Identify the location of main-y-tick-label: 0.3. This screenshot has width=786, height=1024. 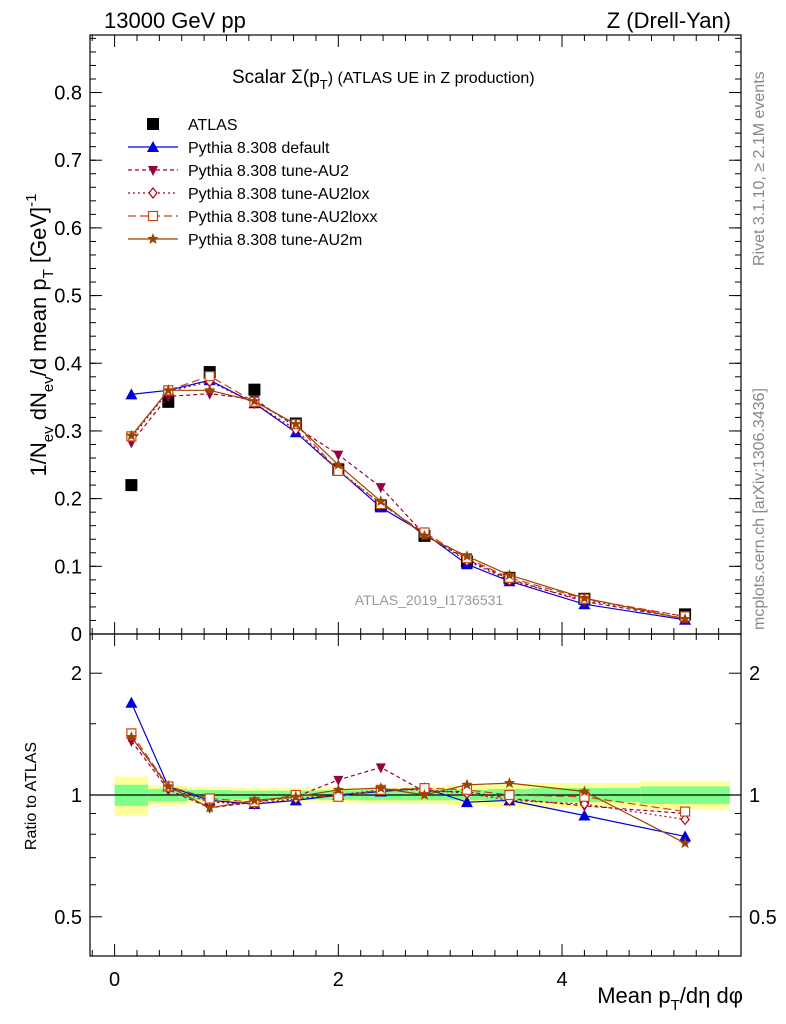
(68, 432).